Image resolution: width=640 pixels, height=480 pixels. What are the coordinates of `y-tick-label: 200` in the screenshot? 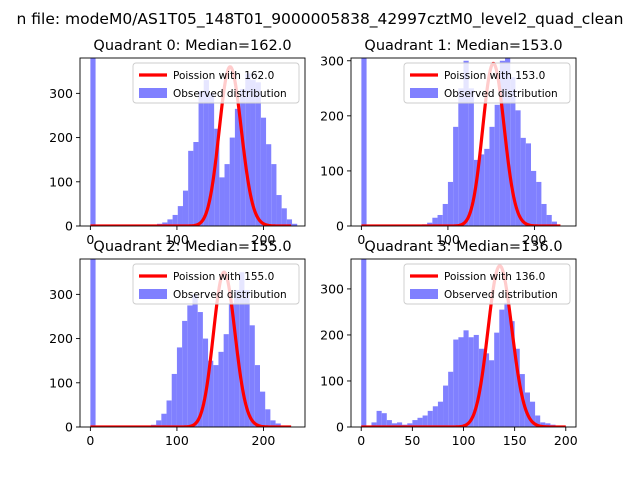 It's located at (332, 334).